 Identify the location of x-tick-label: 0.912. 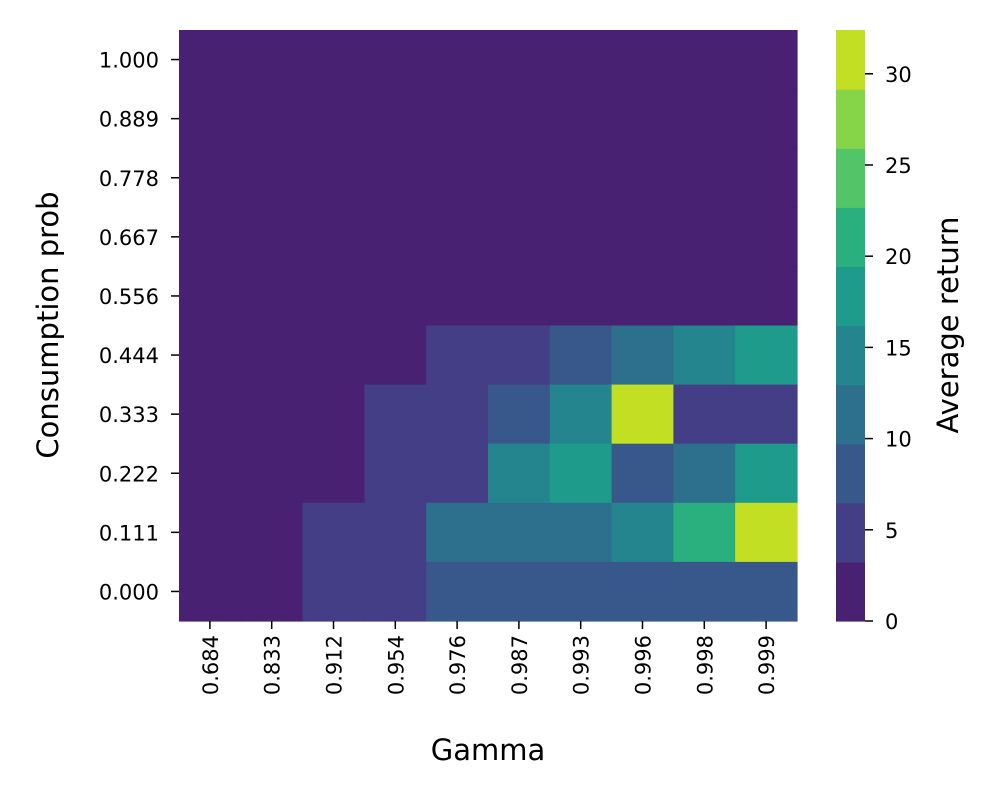
(335, 665).